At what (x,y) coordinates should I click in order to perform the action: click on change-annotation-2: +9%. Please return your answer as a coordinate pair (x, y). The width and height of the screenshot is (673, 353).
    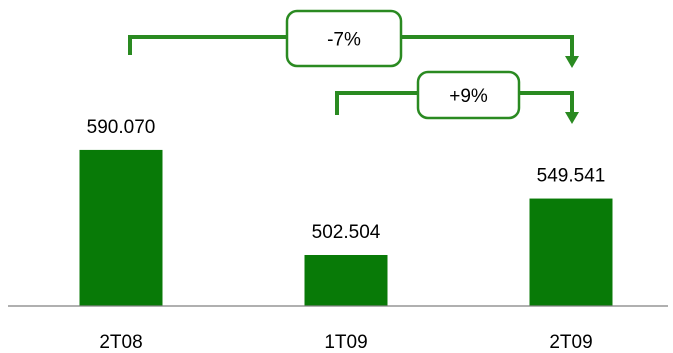
    Looking at the image, I should click on (457, 97).